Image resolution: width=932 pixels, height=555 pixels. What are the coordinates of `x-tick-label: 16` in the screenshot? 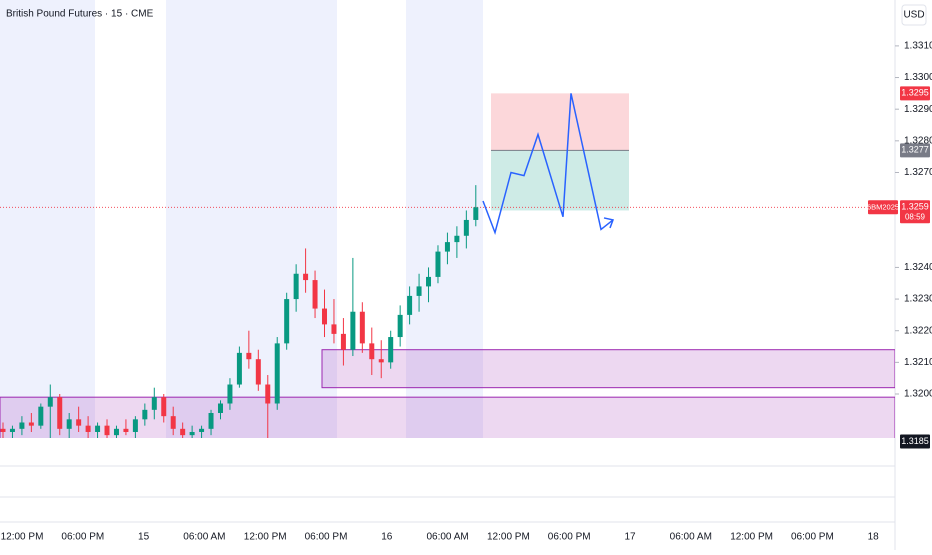 It's located at (387, 537).